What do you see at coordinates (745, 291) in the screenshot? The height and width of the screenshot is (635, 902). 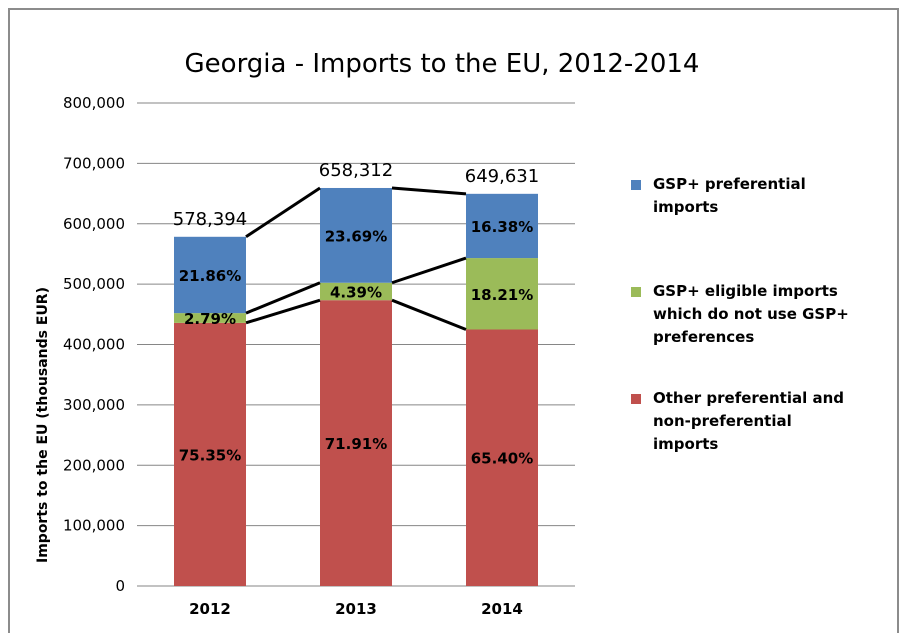 I see `legend-label: GSP+ eligible imports` at bounding box center [745, 291].